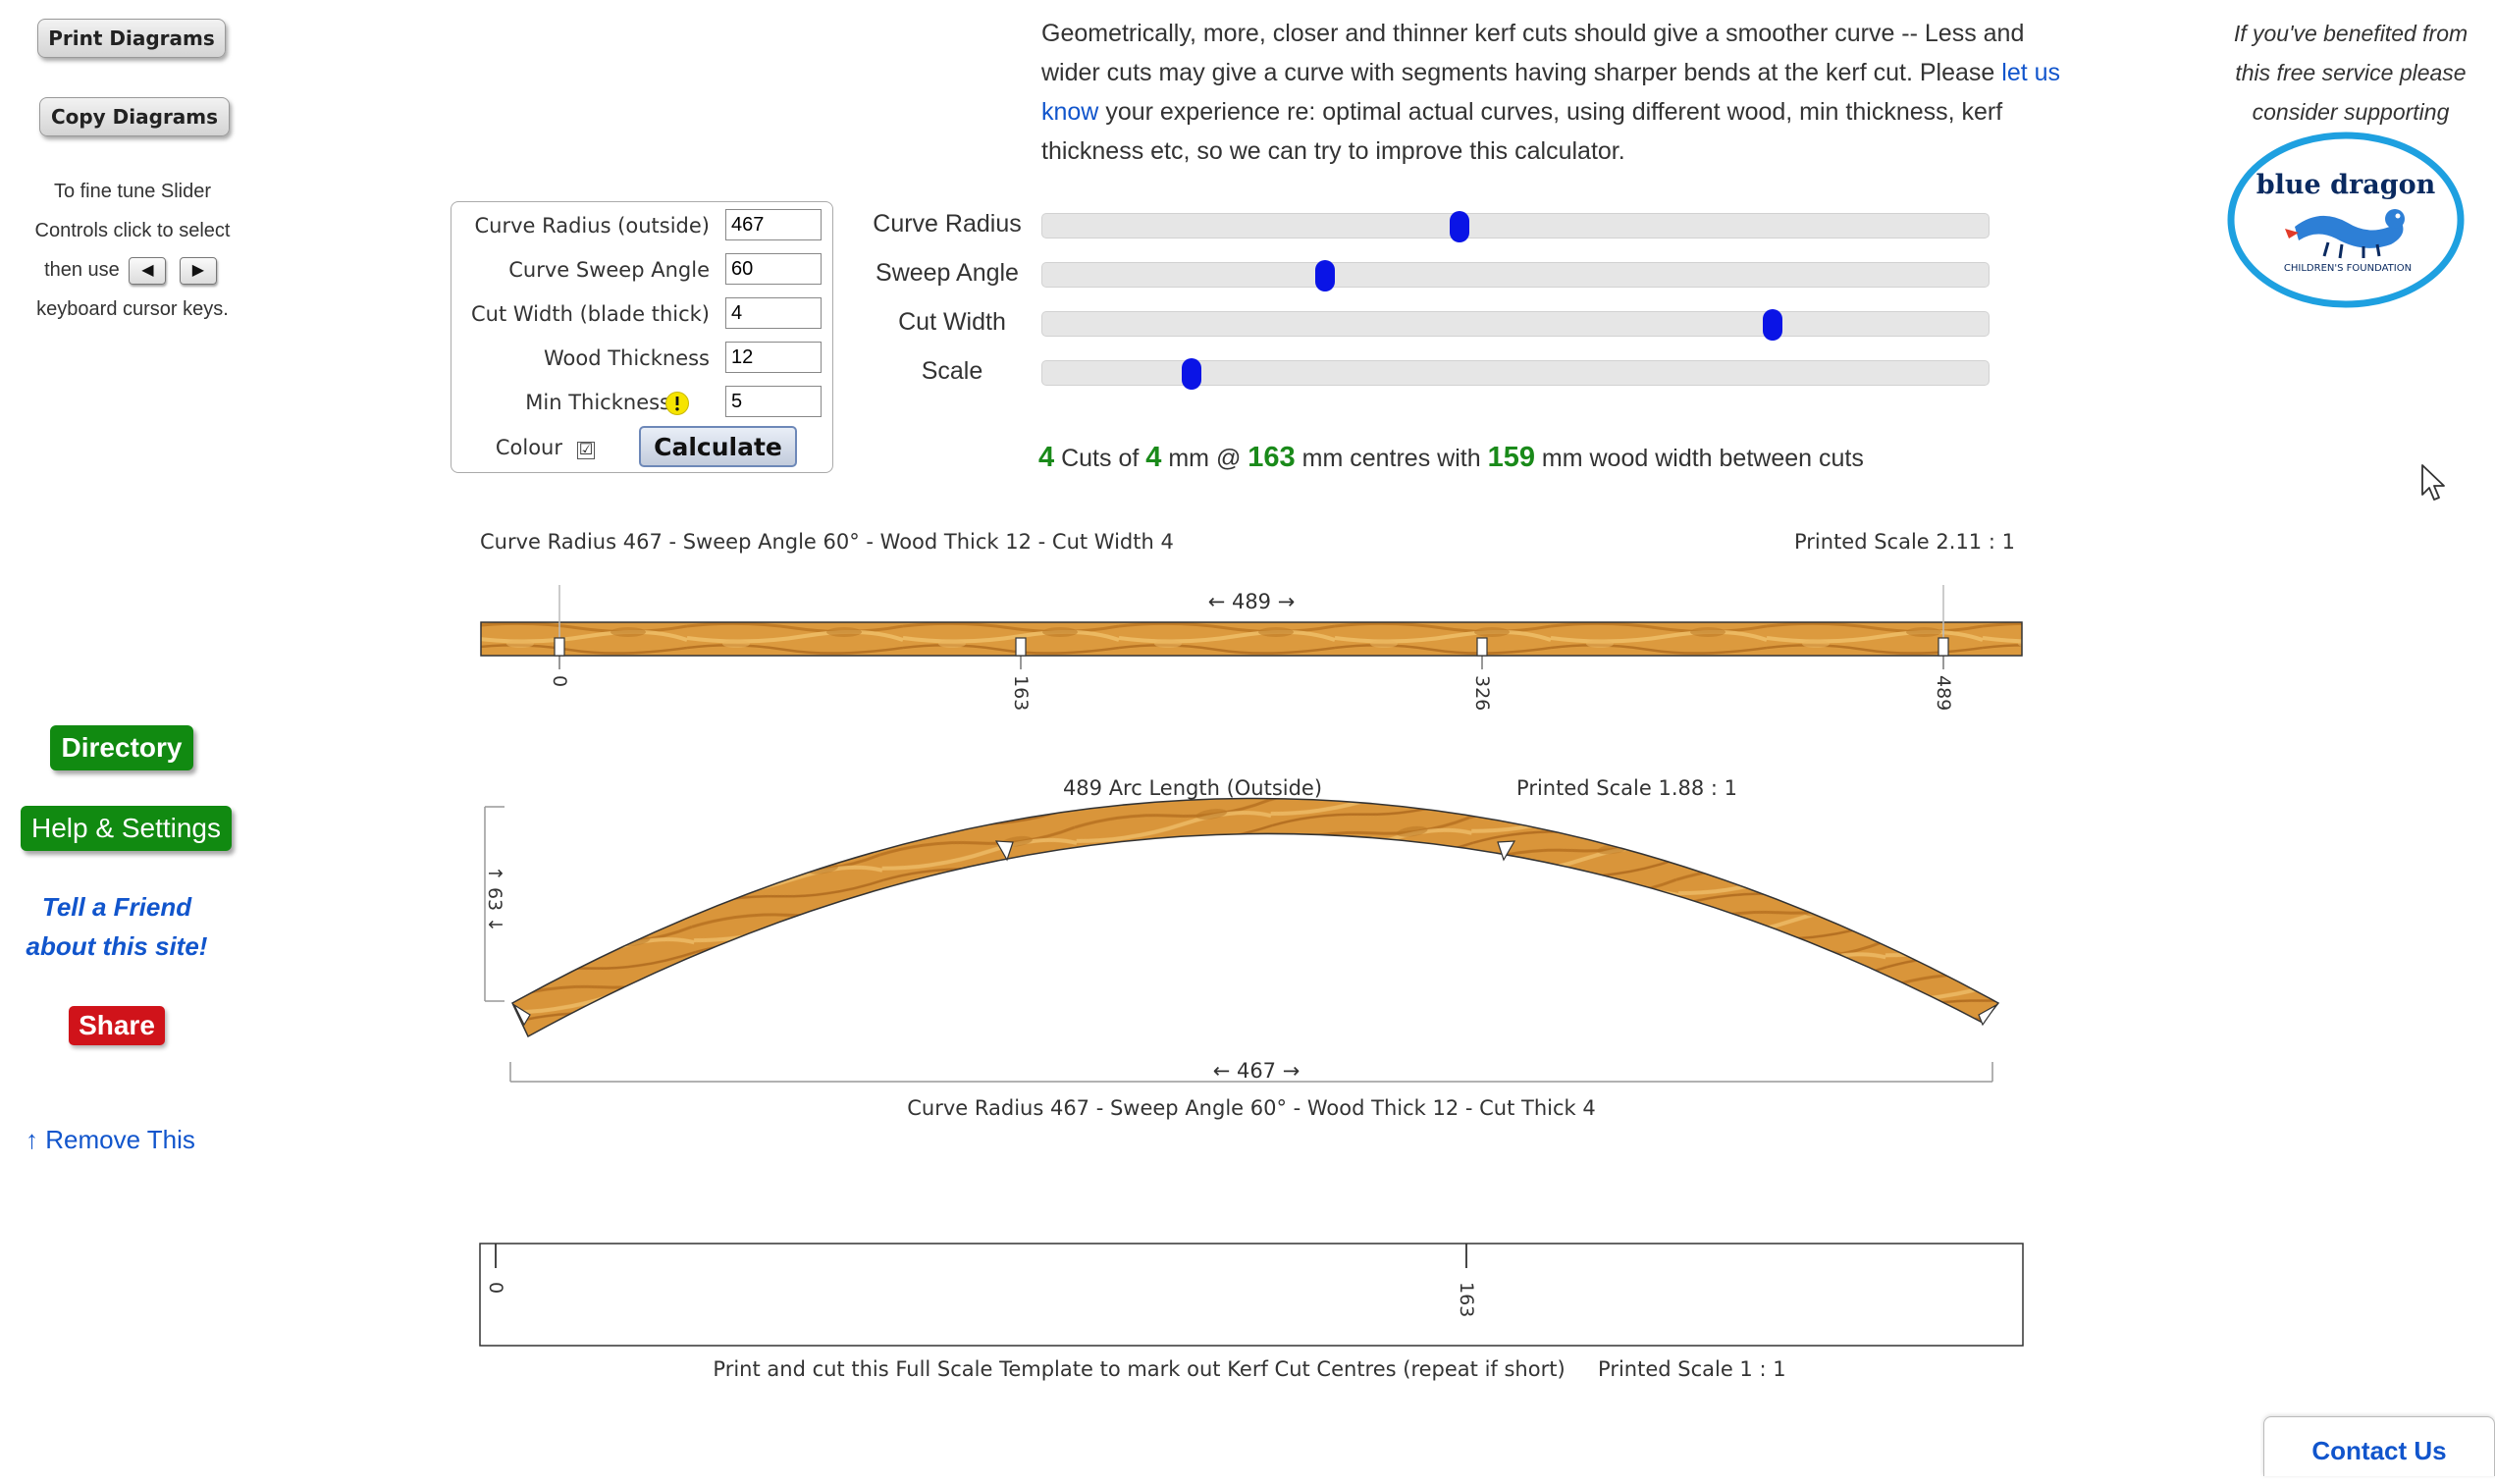 This screenshot has width=2495, height=1484. What do you see at coordinates (1192, 374) in the screenshot?
I see `scale-slider-handle` at bounding box center [1192, 374].